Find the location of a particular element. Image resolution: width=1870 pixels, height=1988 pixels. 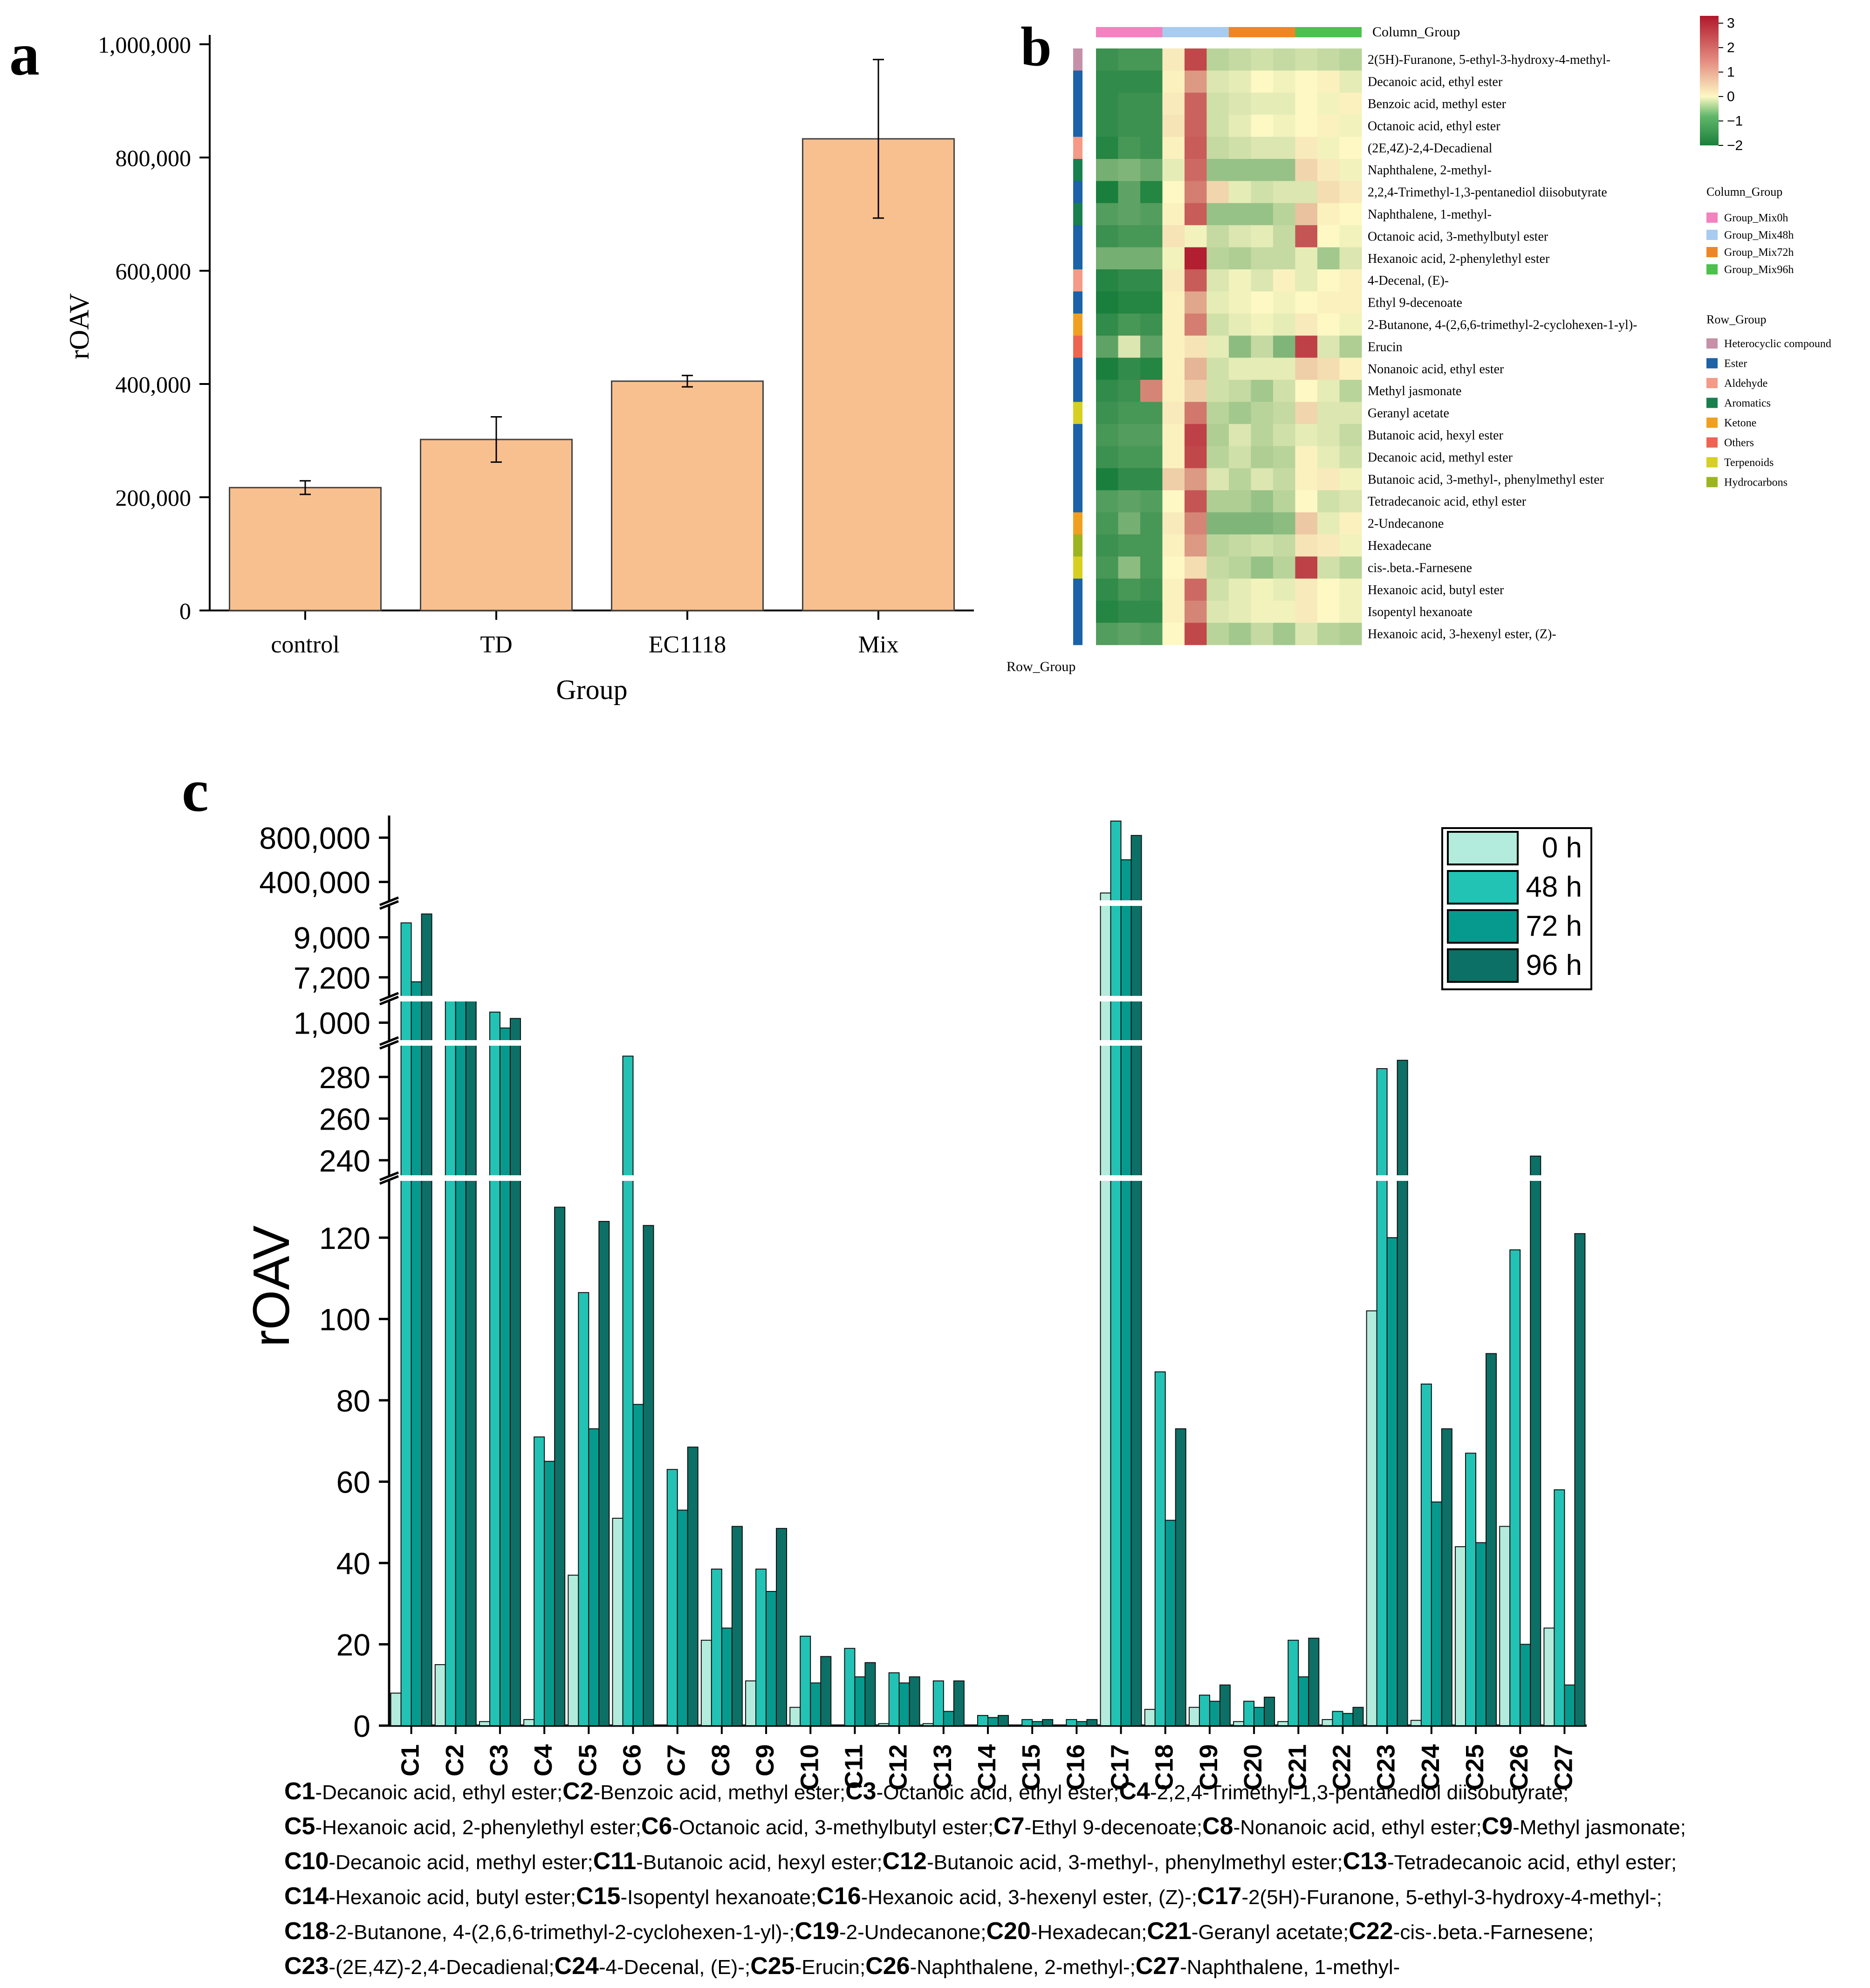

panel-c-ytick-label: 240 is located at coordinates (344, 1161).